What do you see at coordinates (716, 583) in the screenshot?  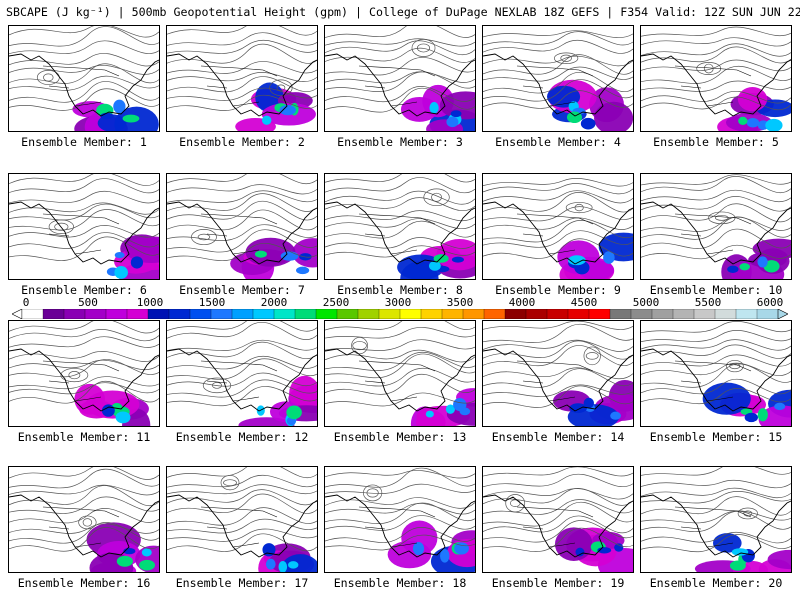 I see `ensemble-member-label: Ensemble Member: 20` at bounding box center [716, 583].